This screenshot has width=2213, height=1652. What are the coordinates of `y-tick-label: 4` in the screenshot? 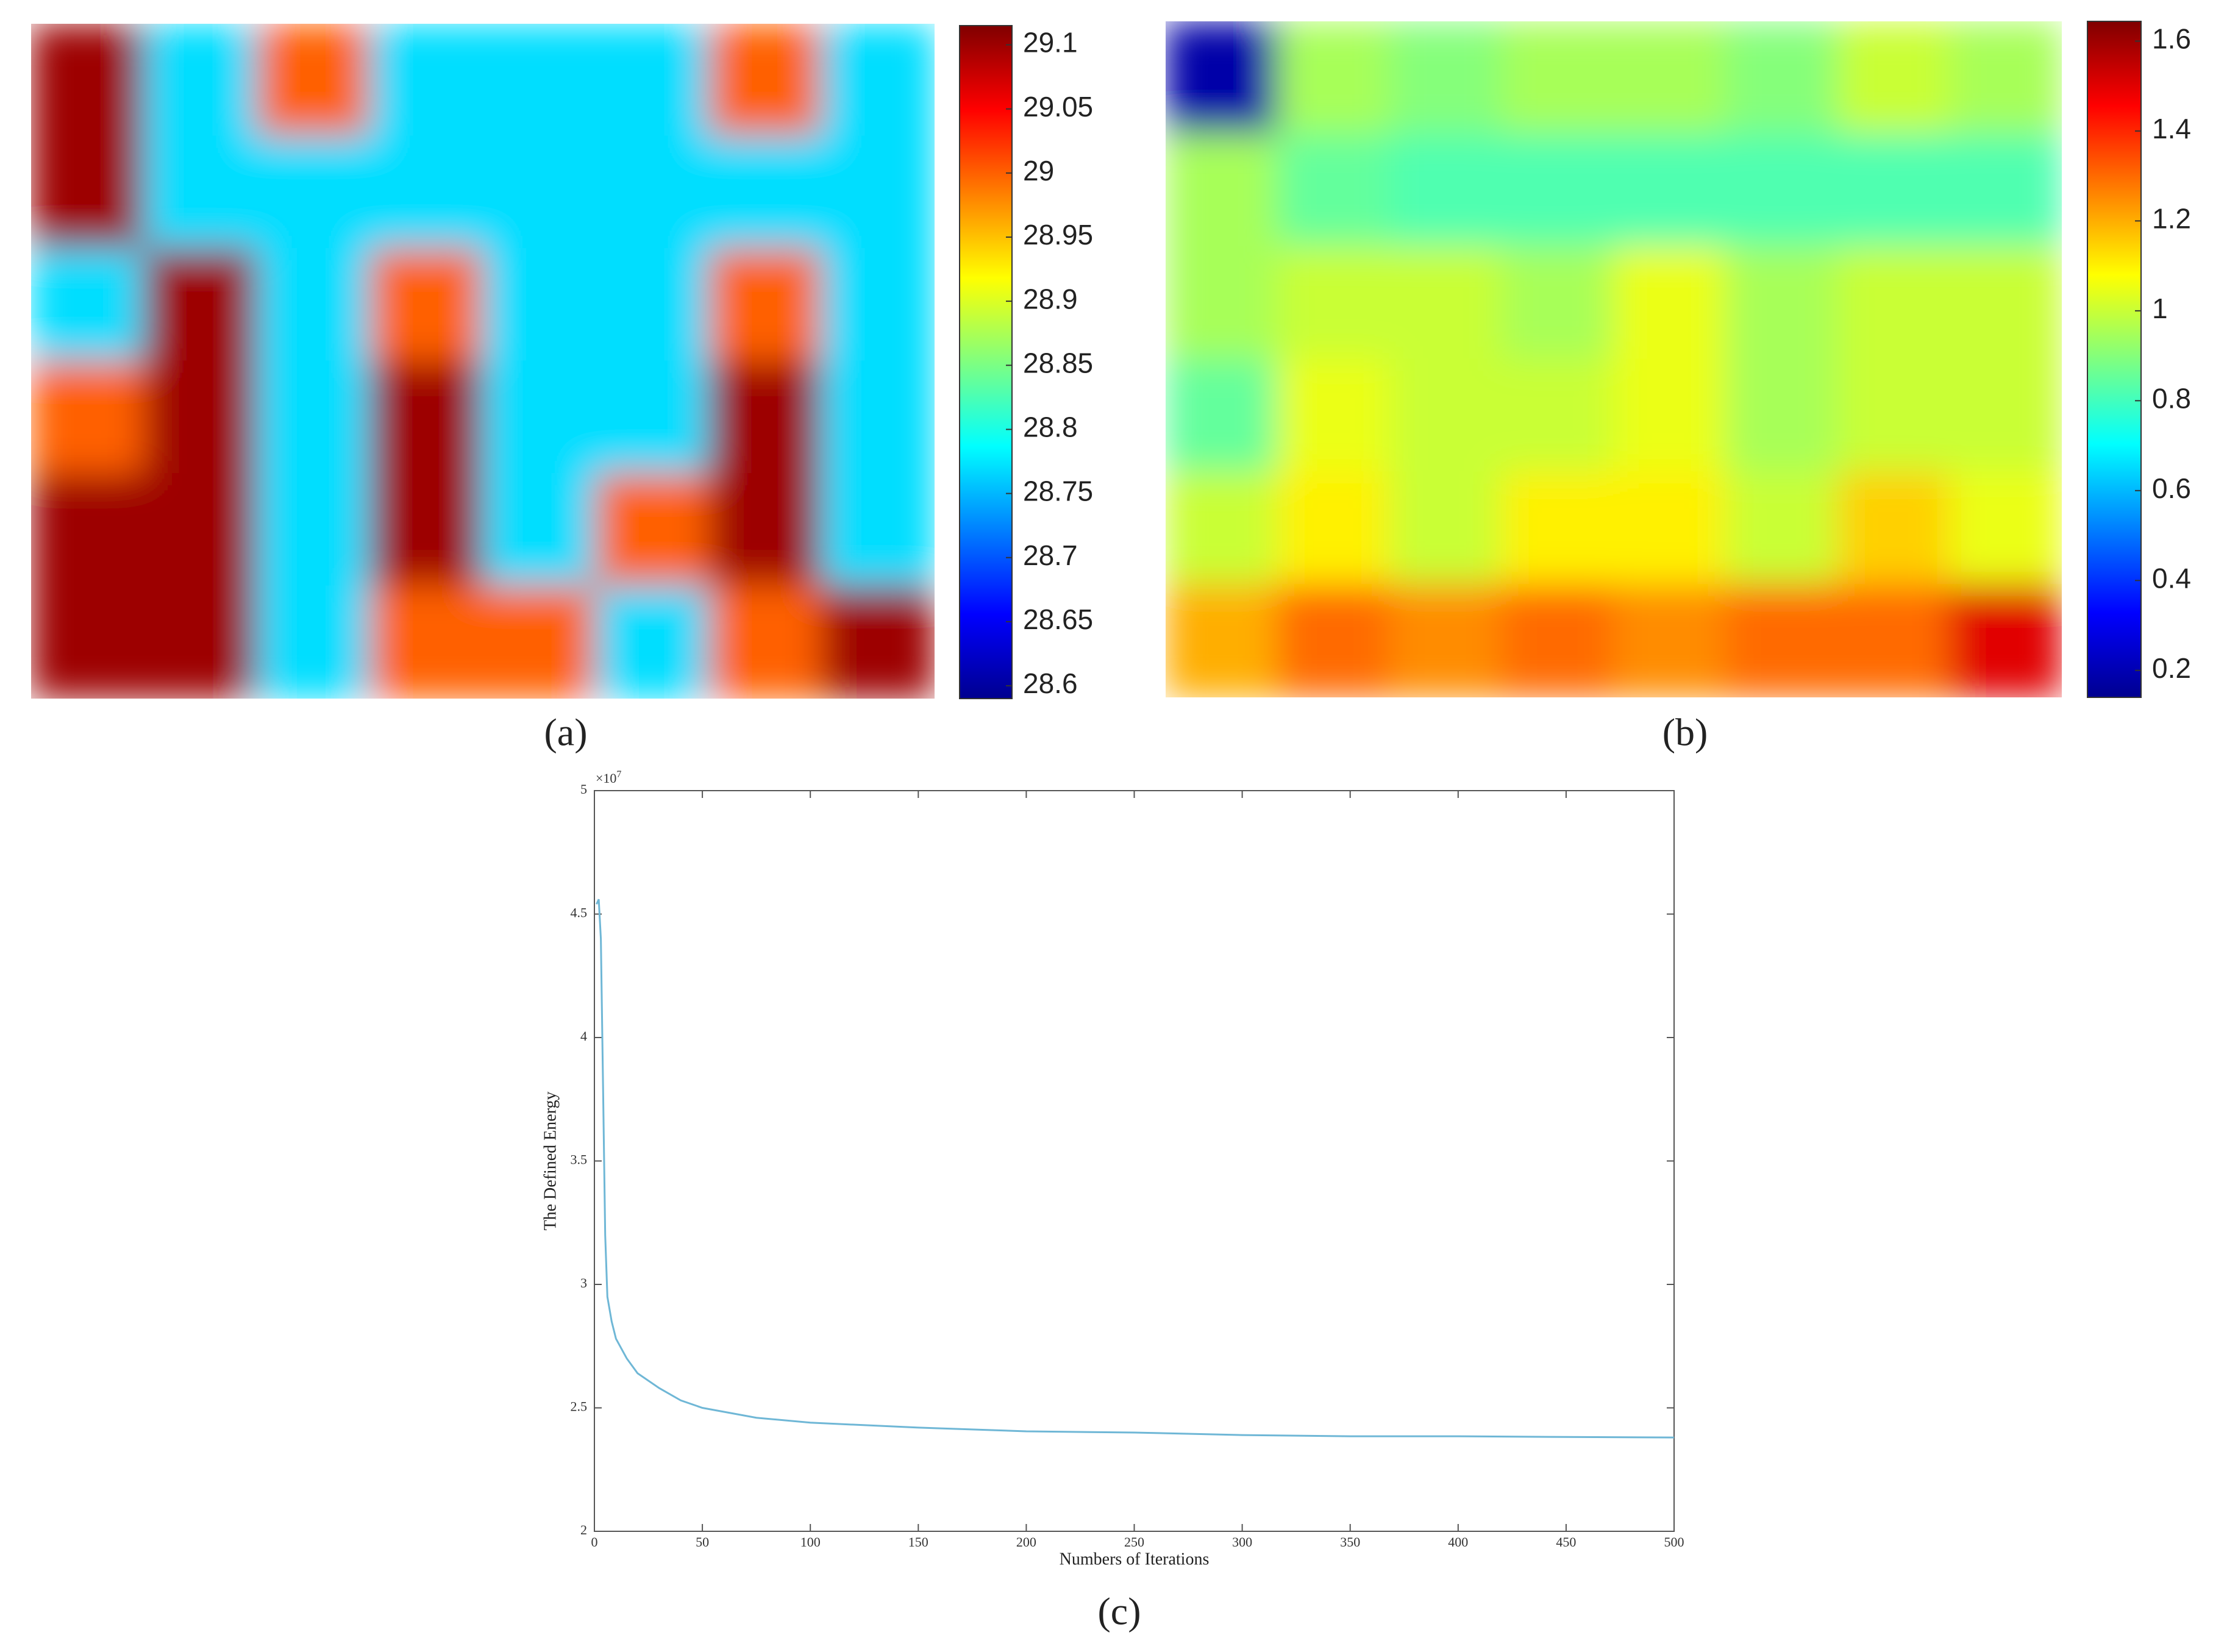 It's located at (583, 1036).